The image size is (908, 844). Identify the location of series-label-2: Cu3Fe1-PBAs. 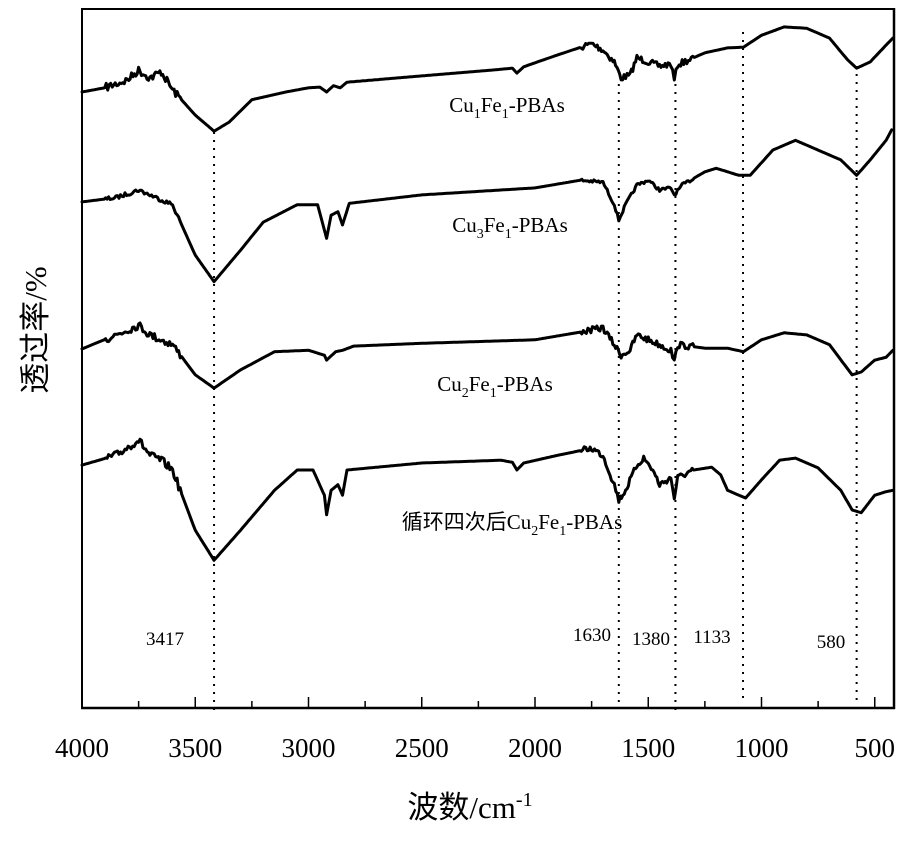
(510, 227).